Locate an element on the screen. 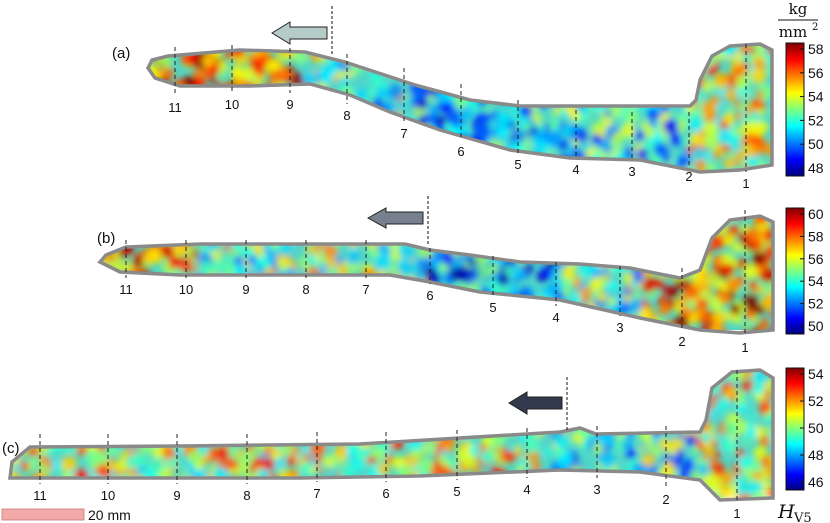  unit-denominator: mm is located at coordinates (793, 32).